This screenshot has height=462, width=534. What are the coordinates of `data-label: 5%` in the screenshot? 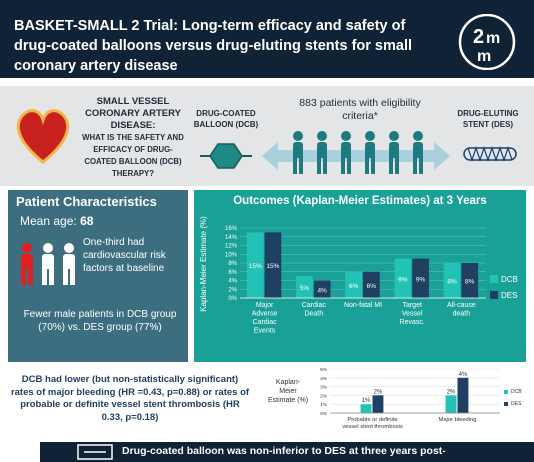 It's located at (305, 288).